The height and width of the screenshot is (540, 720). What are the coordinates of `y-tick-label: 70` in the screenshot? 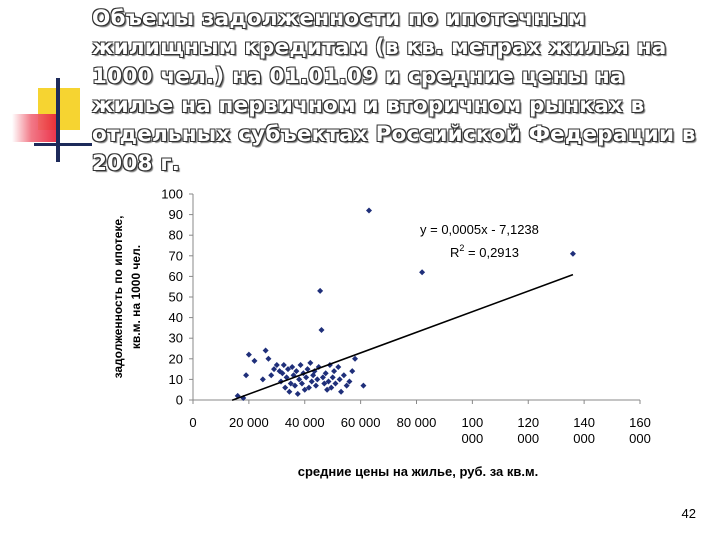 It's located at (176, 255).